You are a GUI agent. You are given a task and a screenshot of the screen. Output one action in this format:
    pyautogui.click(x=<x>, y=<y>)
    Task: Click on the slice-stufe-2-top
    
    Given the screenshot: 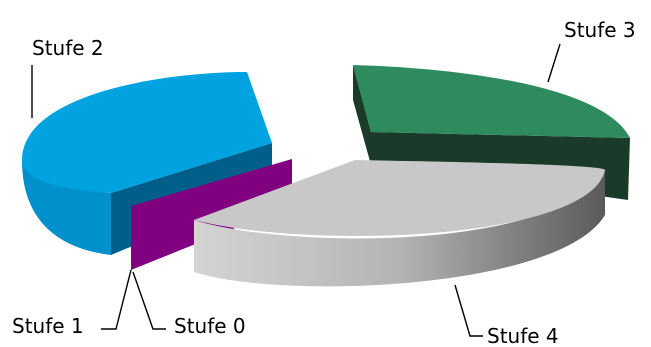 What is the action you would take?
    pyautogui.click(x=147, y=132)
    